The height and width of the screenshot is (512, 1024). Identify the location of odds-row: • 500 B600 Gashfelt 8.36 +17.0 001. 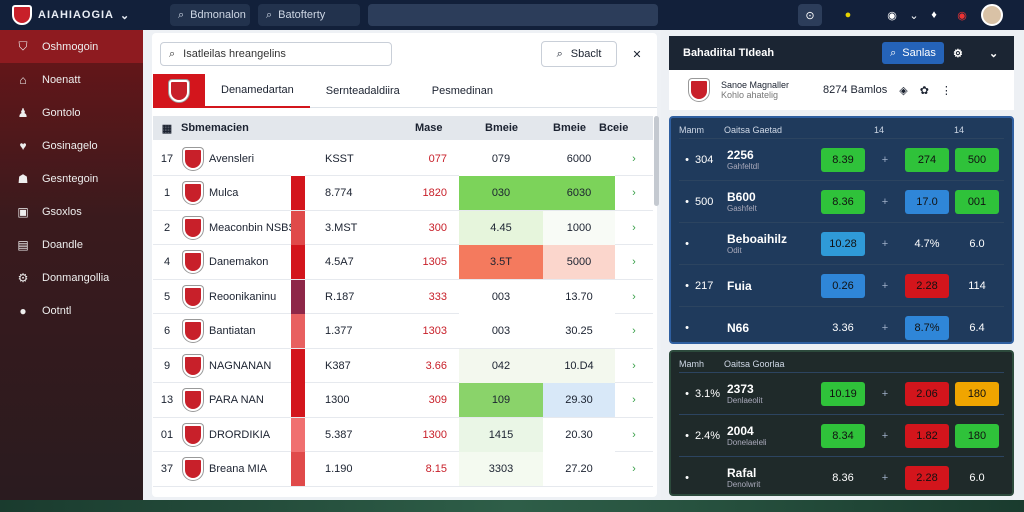
(841, 201).